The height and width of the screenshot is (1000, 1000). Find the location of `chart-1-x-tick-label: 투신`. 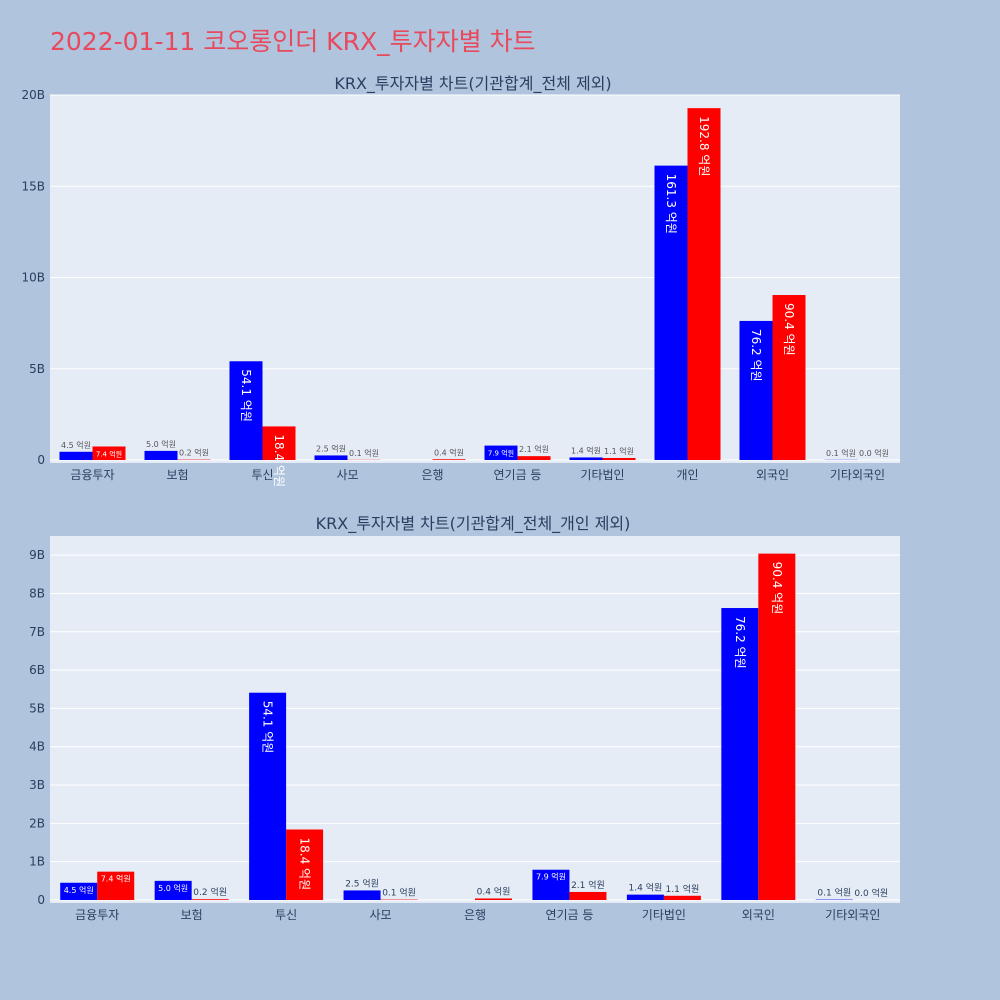

chart-1-x-tick-label: 투신 is located at coordinates (286, 915).